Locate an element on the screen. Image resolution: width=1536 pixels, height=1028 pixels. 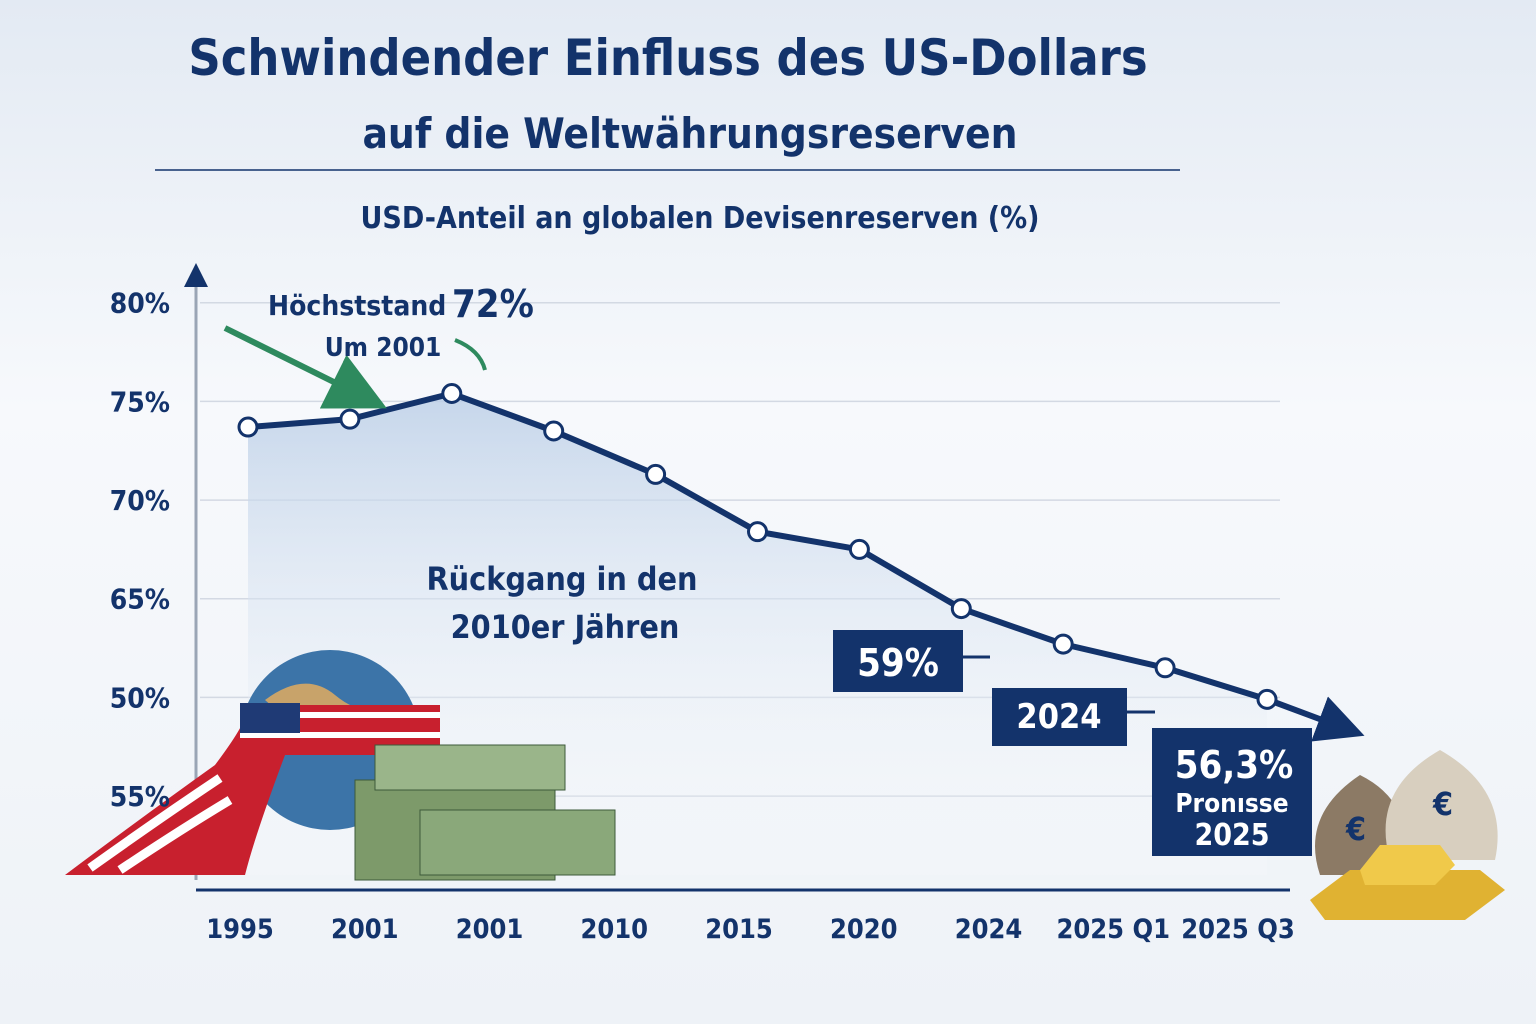
label-text: Pronısse is located at coordinates (1231, 804).